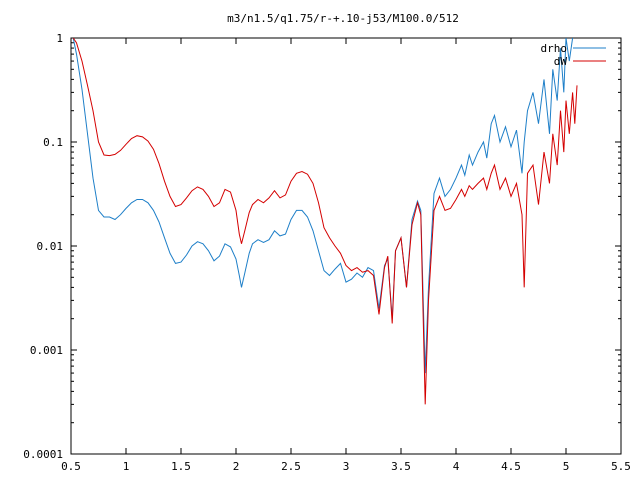  What do you see at coordinates (511, 466) in the screenshot?
I see `x-tick-label: 4.5` at bounding box center [511, 466].